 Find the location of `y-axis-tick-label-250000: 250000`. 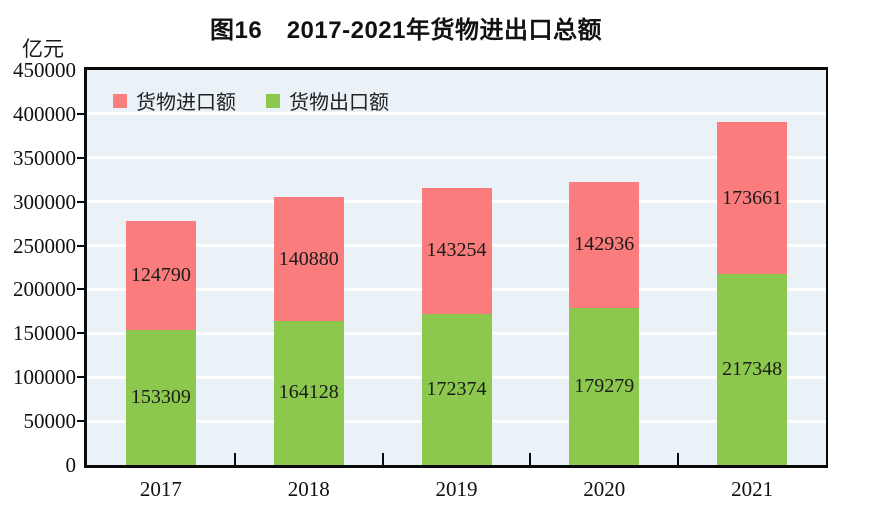

y-axis-tick-label-250000: 250000 is located at coordinates (44, 245).